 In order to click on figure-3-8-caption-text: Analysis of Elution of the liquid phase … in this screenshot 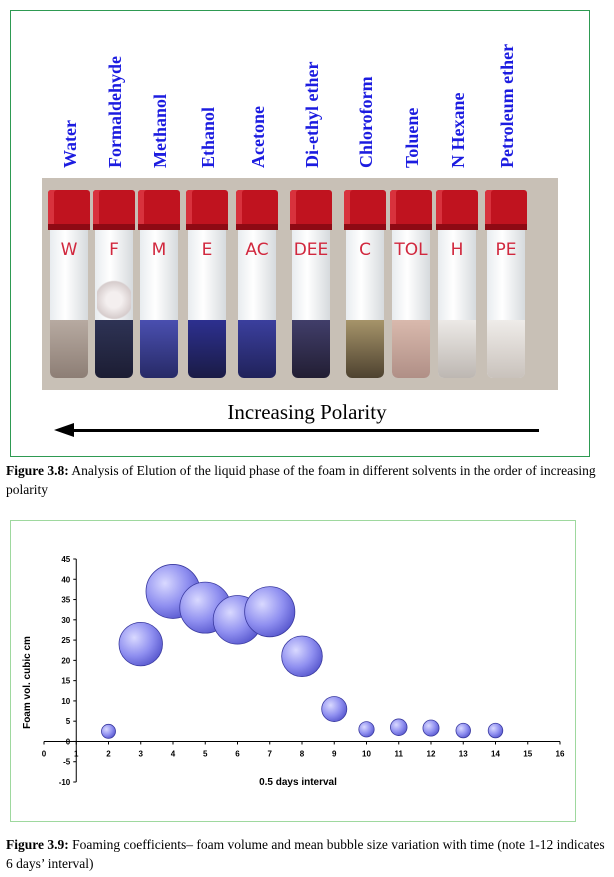, I will do `click(301, 480)`.